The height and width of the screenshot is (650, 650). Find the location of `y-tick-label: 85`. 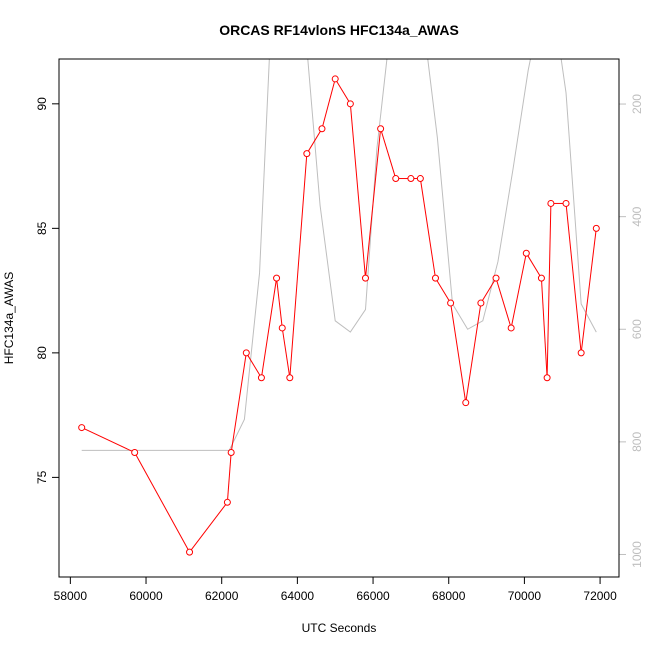

y-tick-label: 85 is located at coordinates (42, 228).